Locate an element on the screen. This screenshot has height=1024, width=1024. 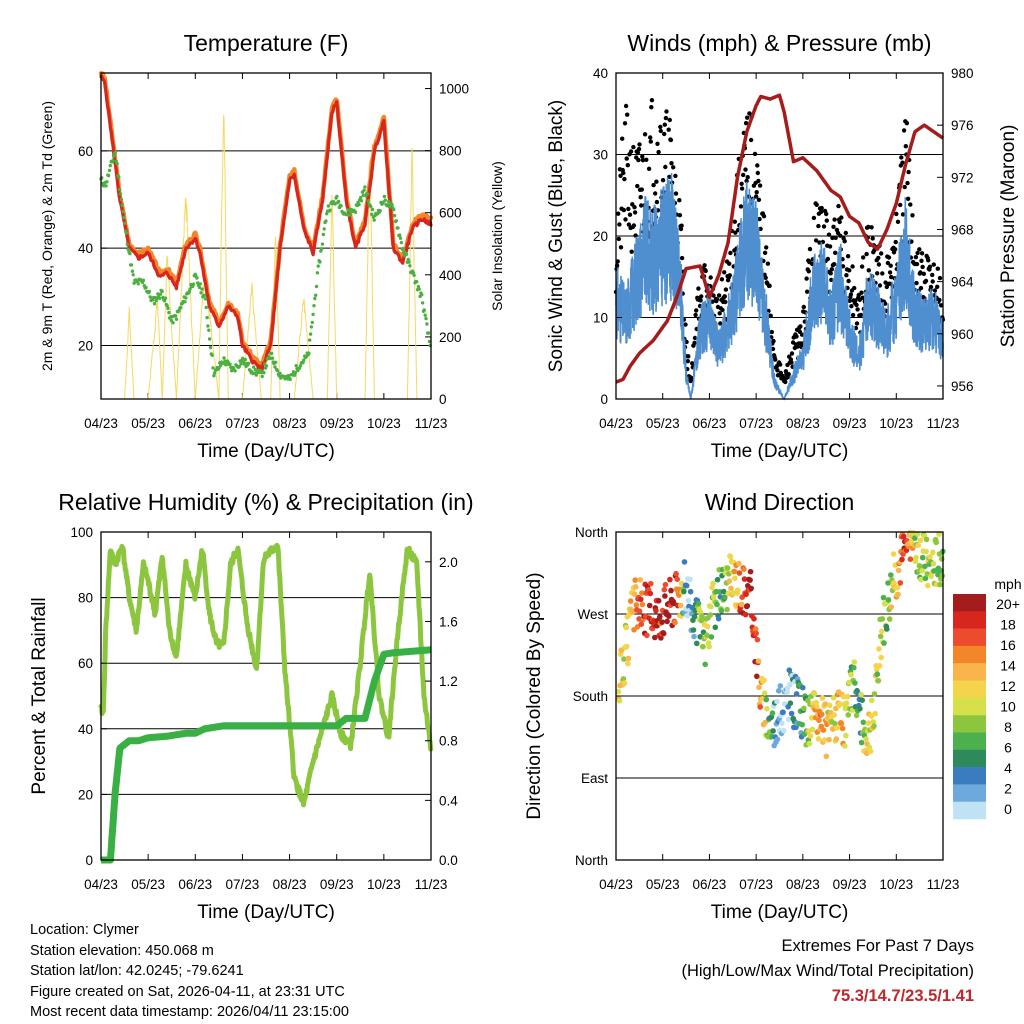
x-tick-label: 05/23 is located at coordinates (663, 884).